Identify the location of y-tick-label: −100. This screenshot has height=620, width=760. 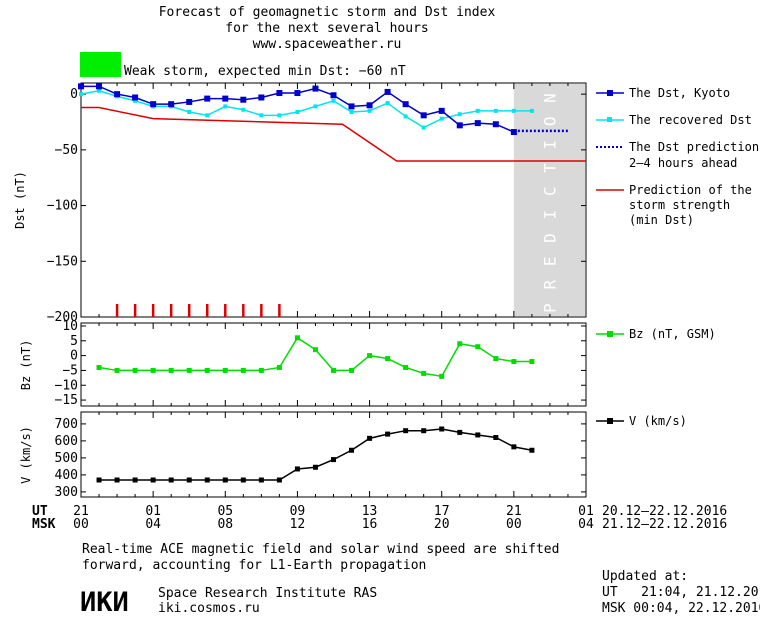
(62, 206).